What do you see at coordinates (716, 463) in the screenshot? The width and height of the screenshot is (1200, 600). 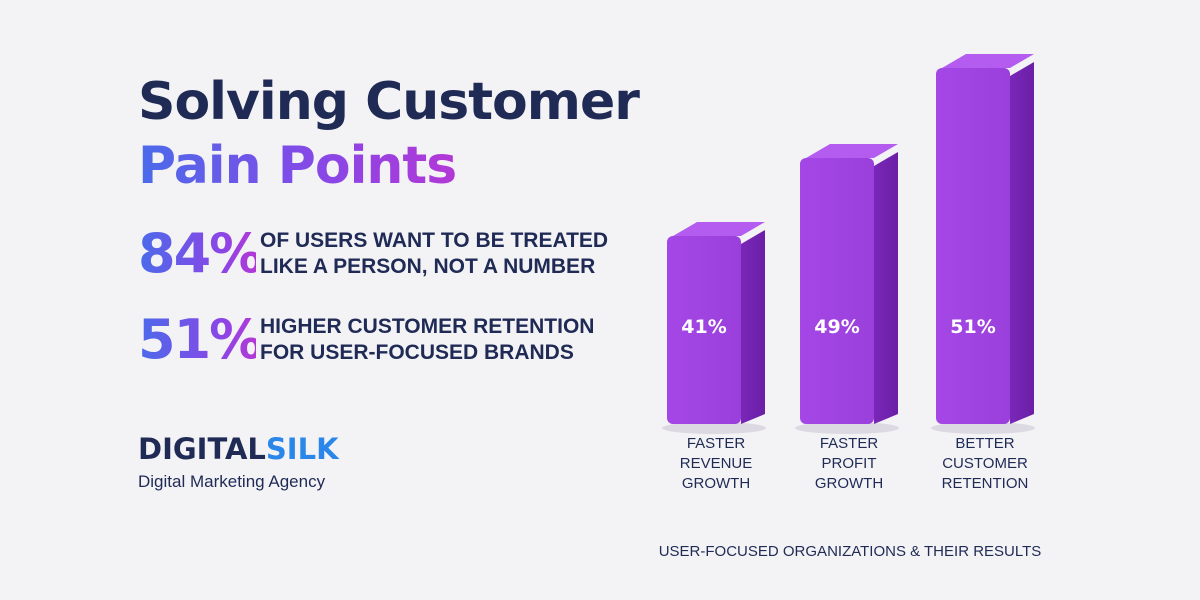 I see `category-label: REVENUE` at bounding box center [716, 463].